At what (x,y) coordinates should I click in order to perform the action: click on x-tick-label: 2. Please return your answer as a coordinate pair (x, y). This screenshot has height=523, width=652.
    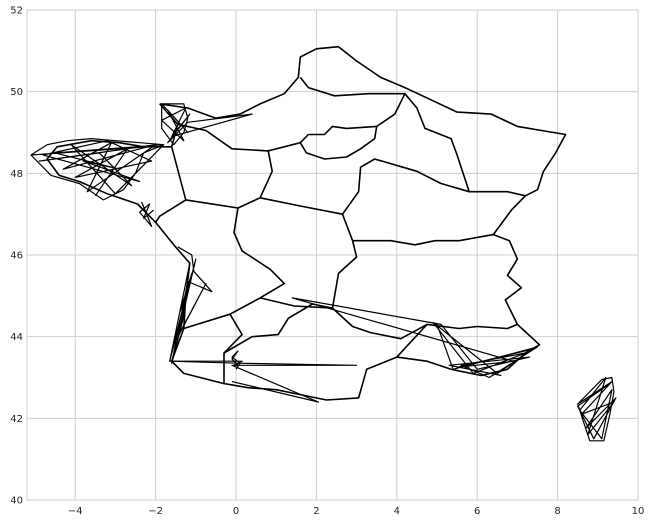
    Looking at the image, I should click on (316, 511).